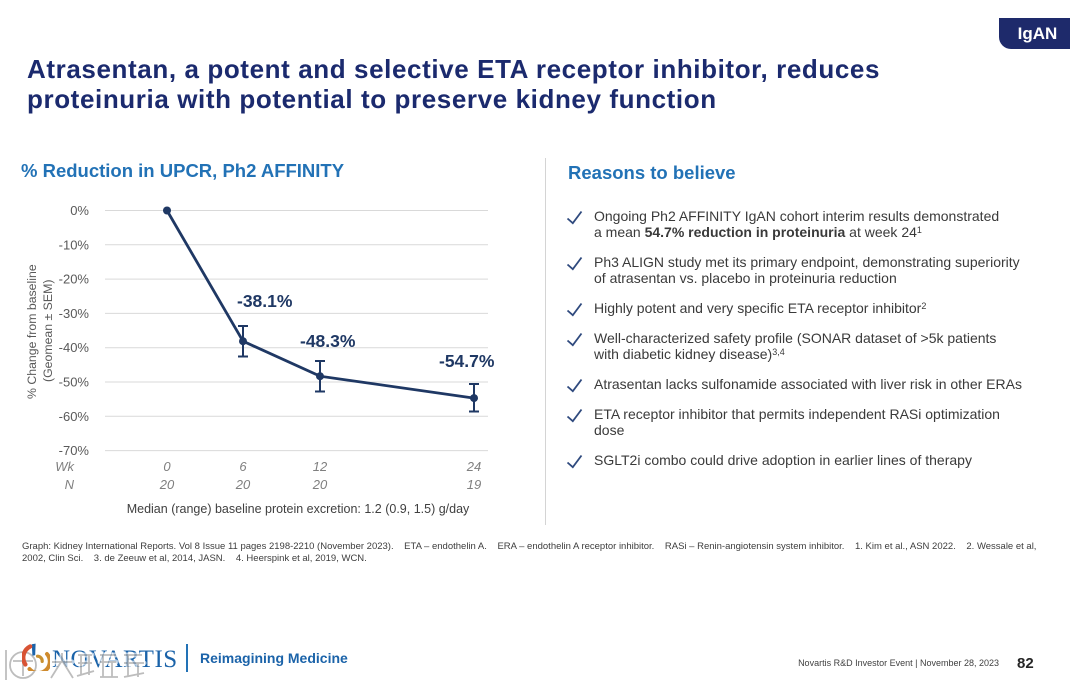  Describe the element at coordinates (320, 466) in the screenshot. I see `svg-text: 12` at that location.